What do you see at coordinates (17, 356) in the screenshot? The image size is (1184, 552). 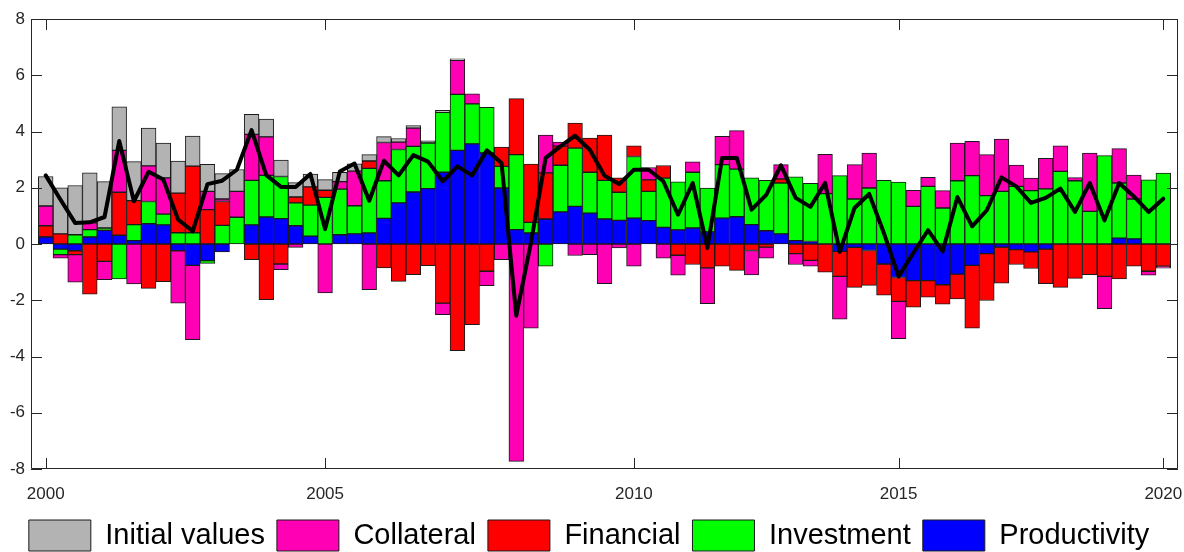 I see `y-tick-label: -4` at bounding box center [17, 356].